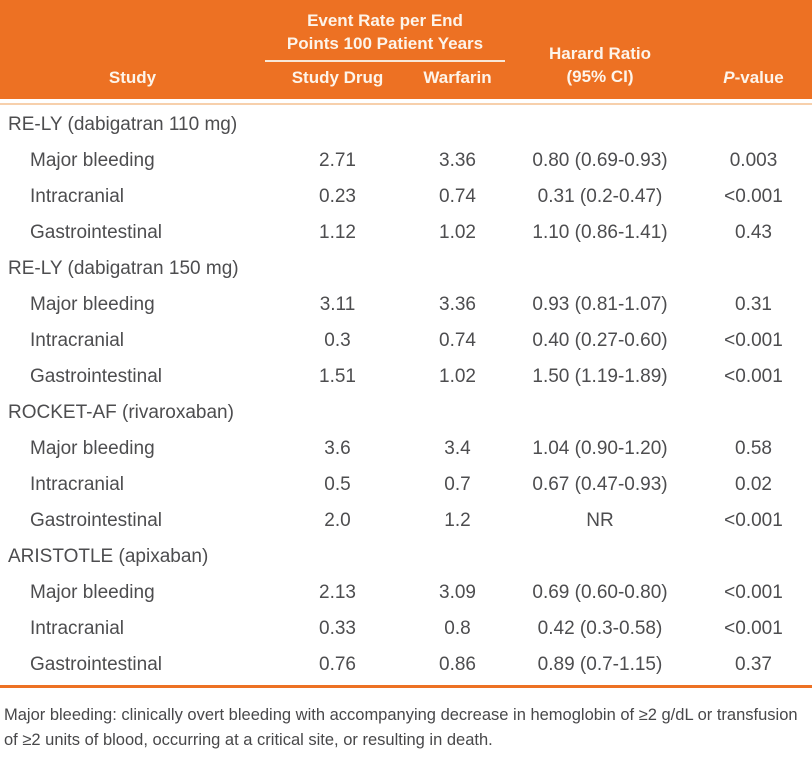  I want to click on study-drug-value: 0.33, so click(337, 628).